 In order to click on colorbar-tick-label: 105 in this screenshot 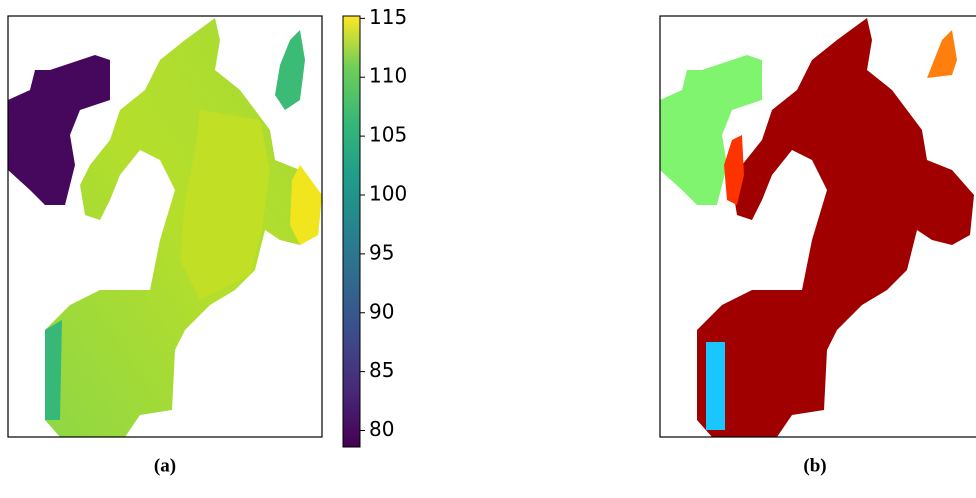, I will do `click(388, 135)`.